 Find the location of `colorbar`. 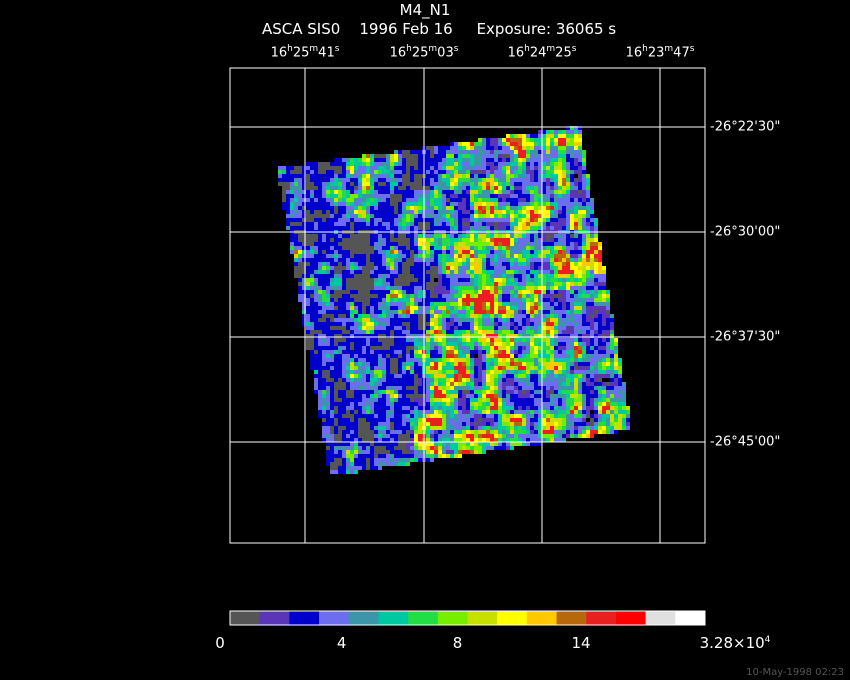

colorbar is located at coordinates (467, 618).